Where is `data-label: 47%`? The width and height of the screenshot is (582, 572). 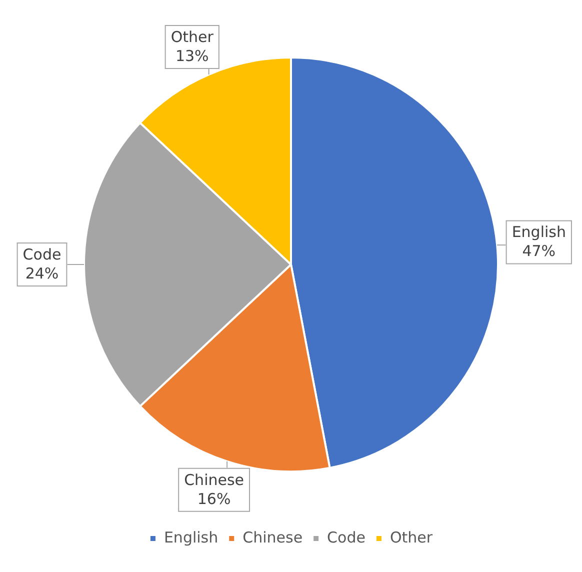
data-label: 47% is located at coordinates (539, 251).